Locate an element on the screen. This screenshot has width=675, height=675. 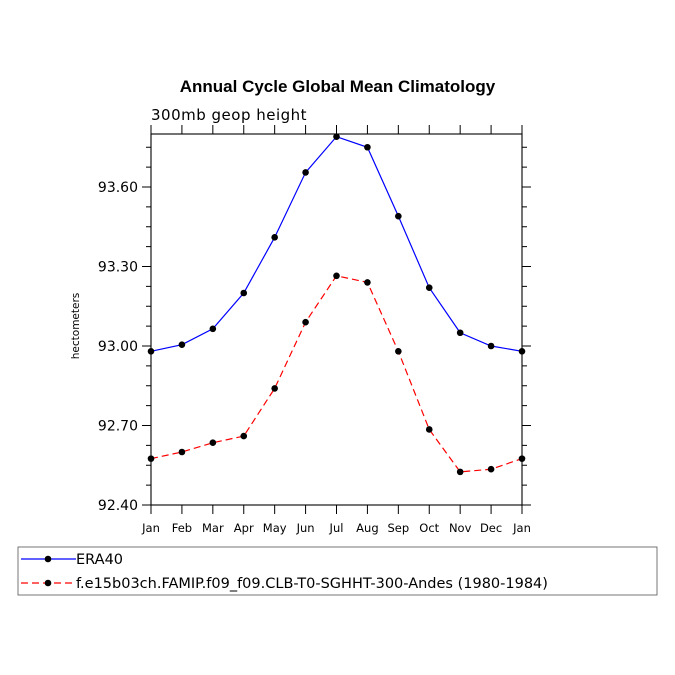
y-tick-label: 93.60 is located at coordinates (118, 188).